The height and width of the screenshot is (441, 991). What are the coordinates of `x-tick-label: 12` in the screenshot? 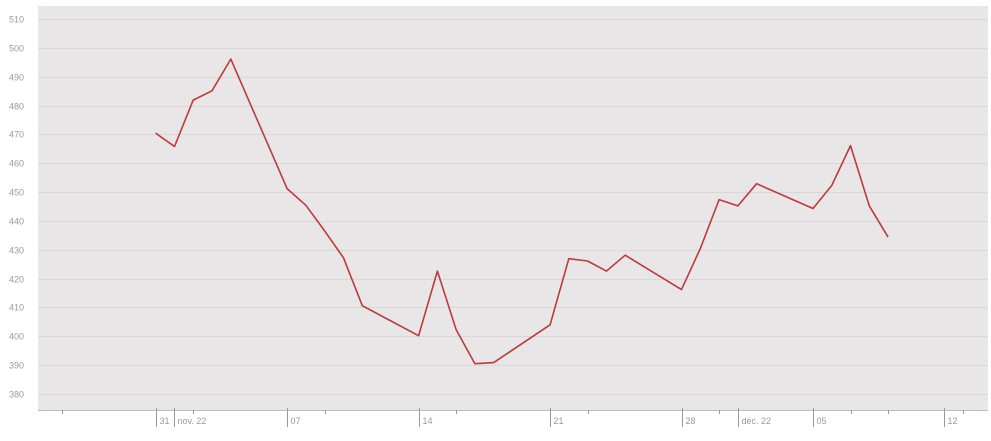 It's located at (953, 421).